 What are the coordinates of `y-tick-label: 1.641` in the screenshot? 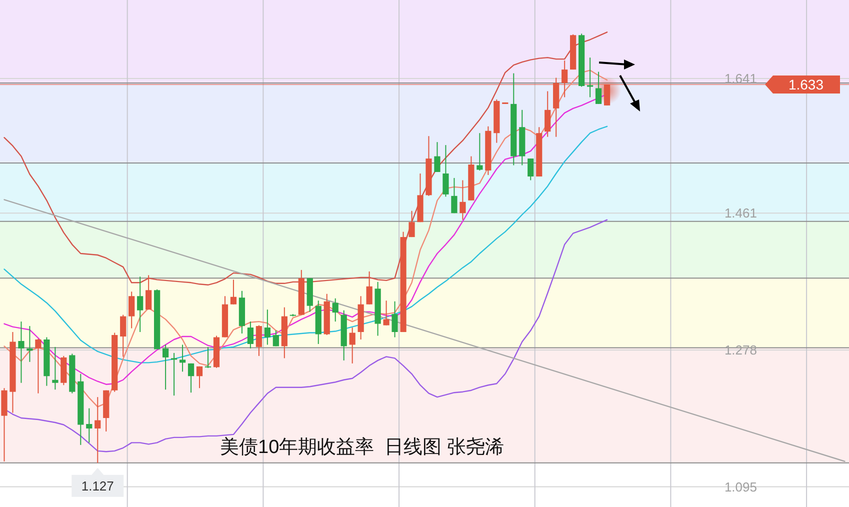 It's located at (740, 78).